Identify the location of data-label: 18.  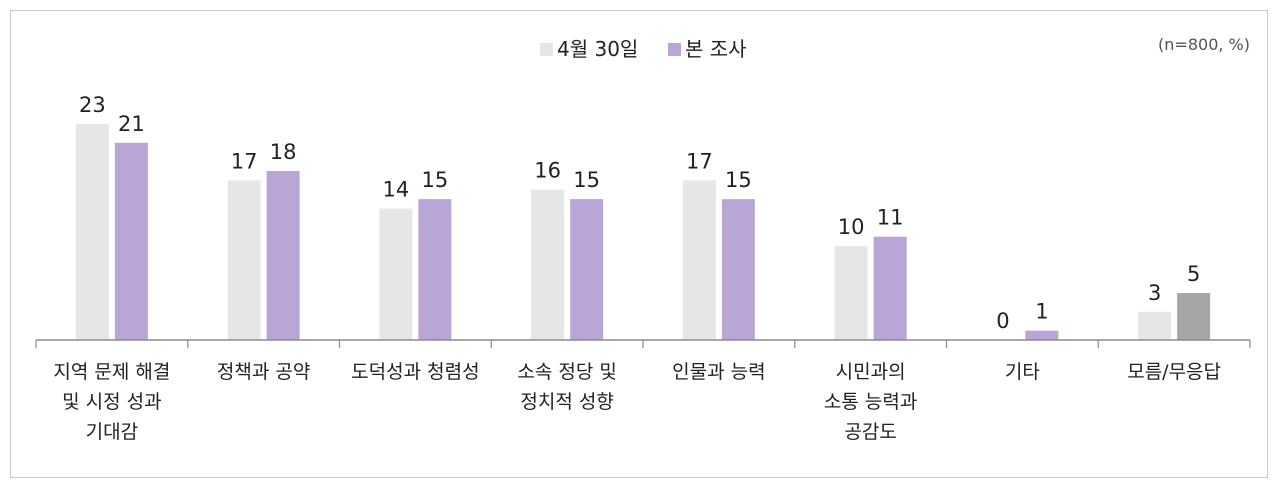
(283, 152).